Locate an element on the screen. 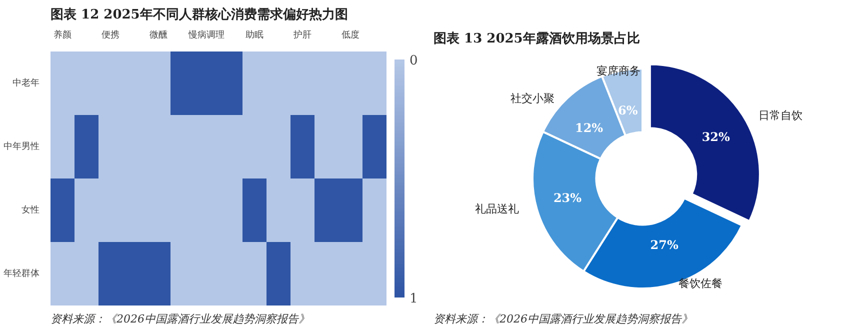 The height and width of the screenshot is (333, 857). chart-title: 图表 13 2025年露酒饮用场景占比 is located at coordinates (537, 38).